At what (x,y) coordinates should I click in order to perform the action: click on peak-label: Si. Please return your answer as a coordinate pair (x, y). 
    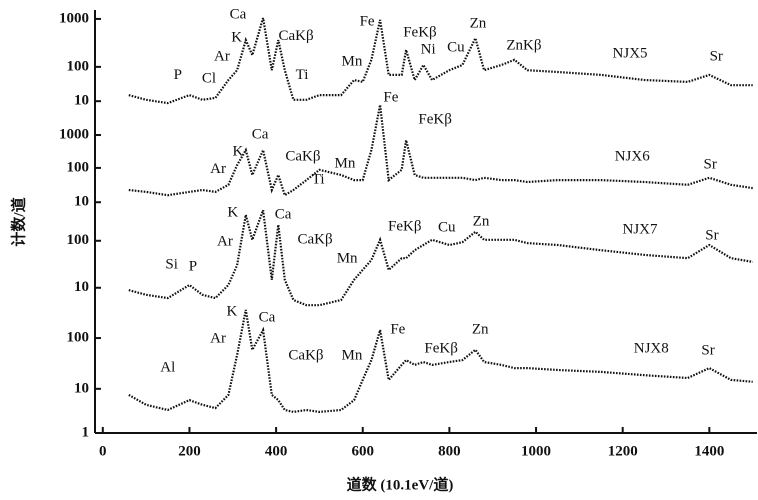
    Looking at the image, I should click on (171, 265).